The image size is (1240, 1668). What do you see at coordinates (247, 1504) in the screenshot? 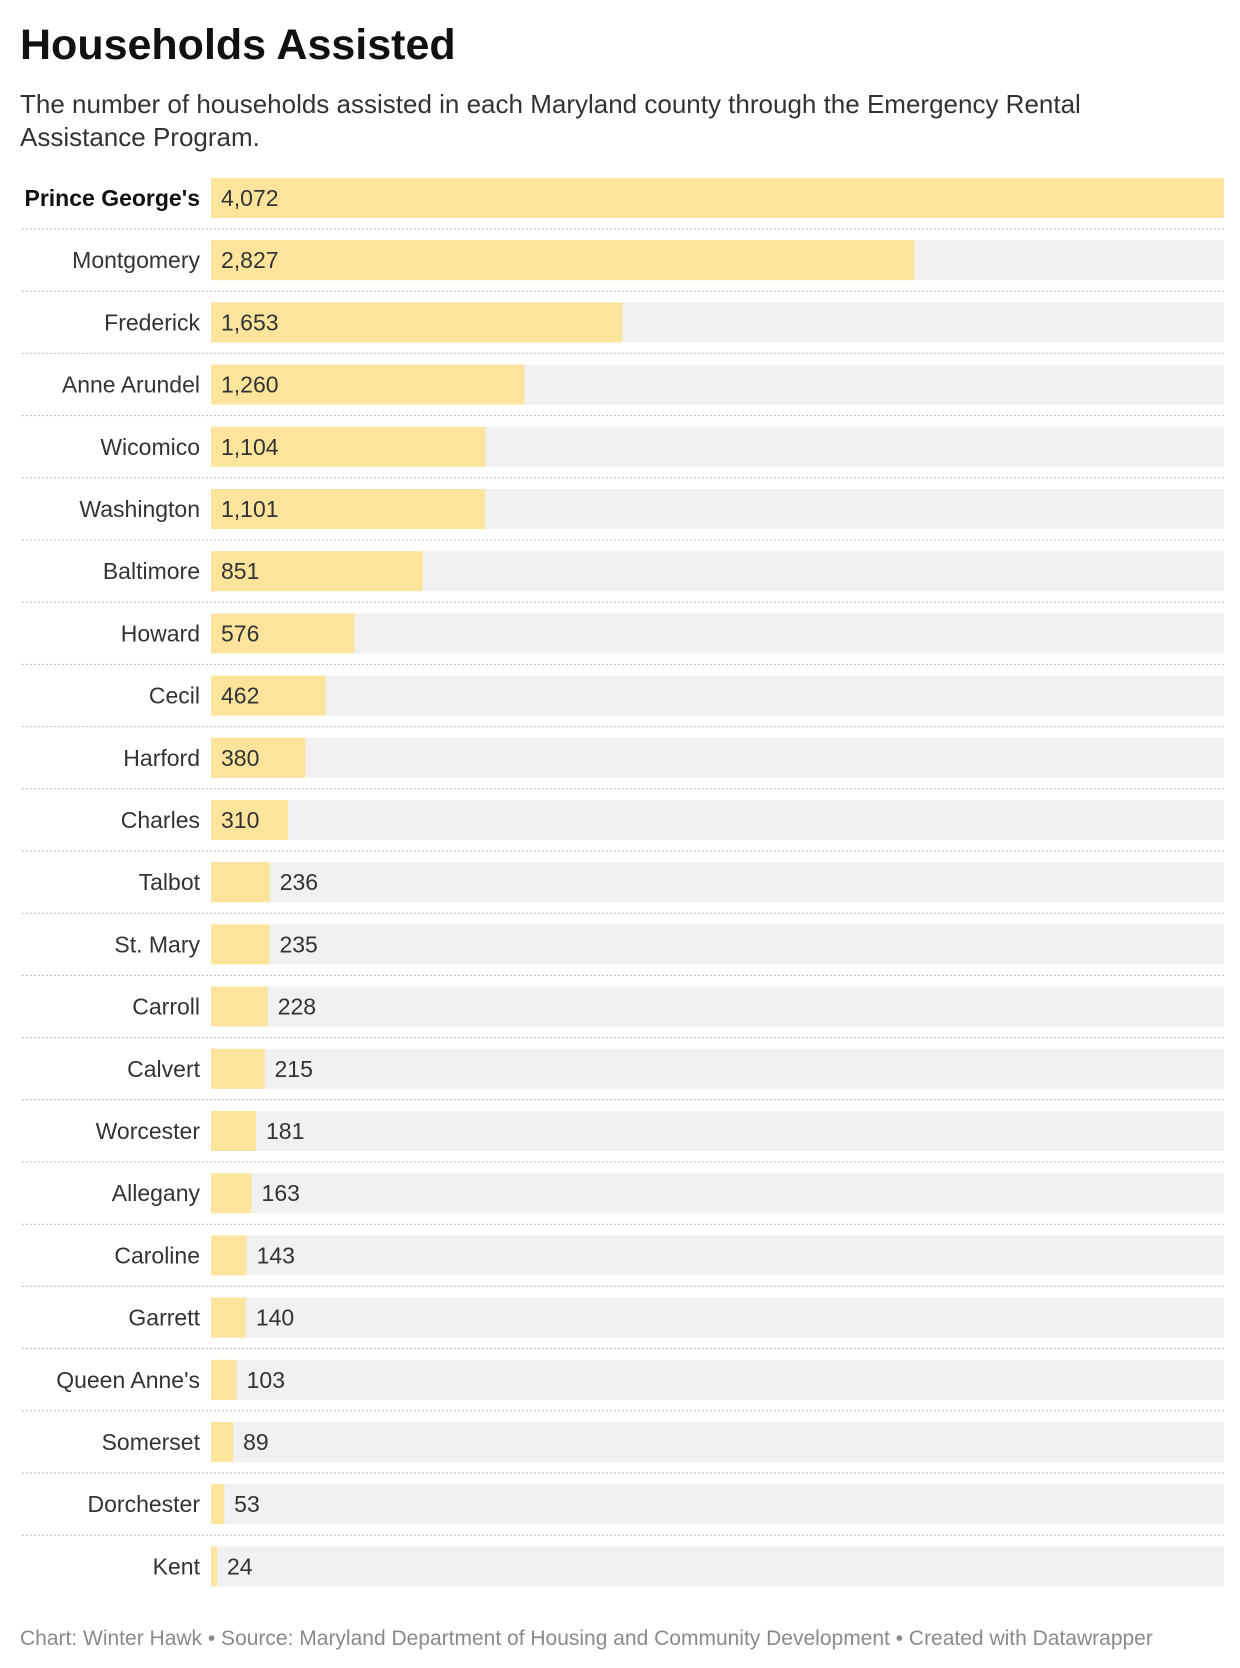
I see `value-label: 53` at bounding box center [247, 1504].